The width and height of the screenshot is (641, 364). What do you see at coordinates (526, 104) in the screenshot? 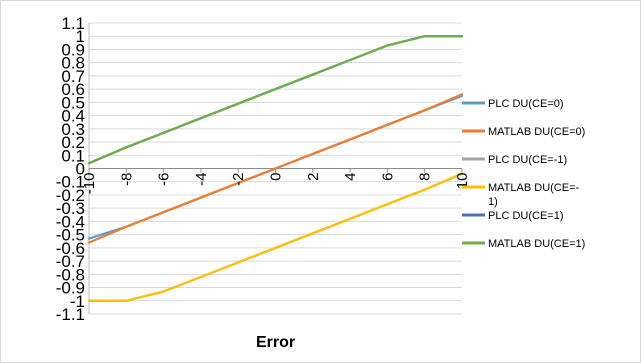
I see `legend-label: PLC DU(CE=0)` at bounding box center [526, 104].